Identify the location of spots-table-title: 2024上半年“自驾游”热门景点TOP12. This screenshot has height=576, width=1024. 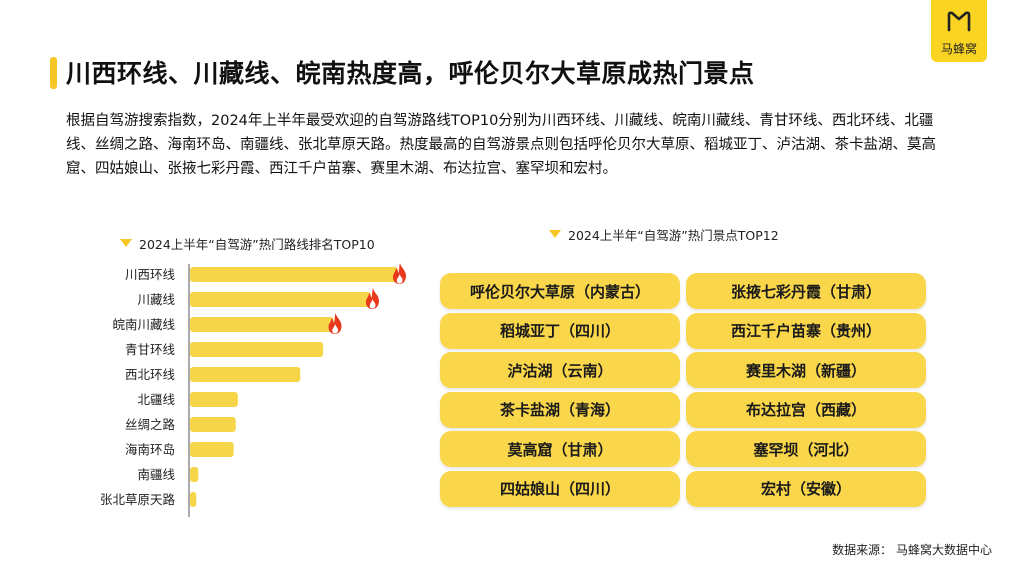
(664, 234).